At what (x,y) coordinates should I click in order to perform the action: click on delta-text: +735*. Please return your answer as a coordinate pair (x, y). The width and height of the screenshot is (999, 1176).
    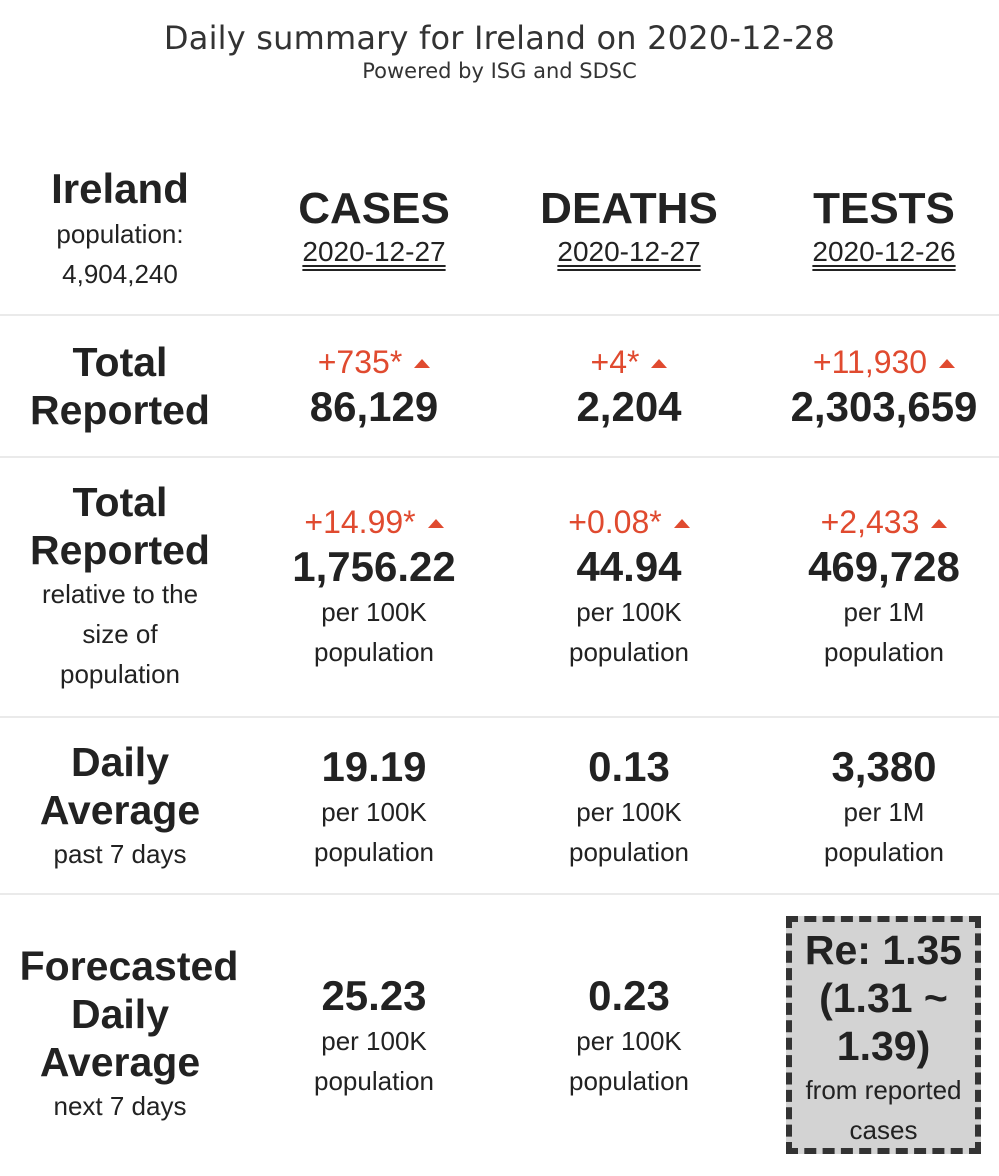
    Looking at the image, I should click on (360, 362).